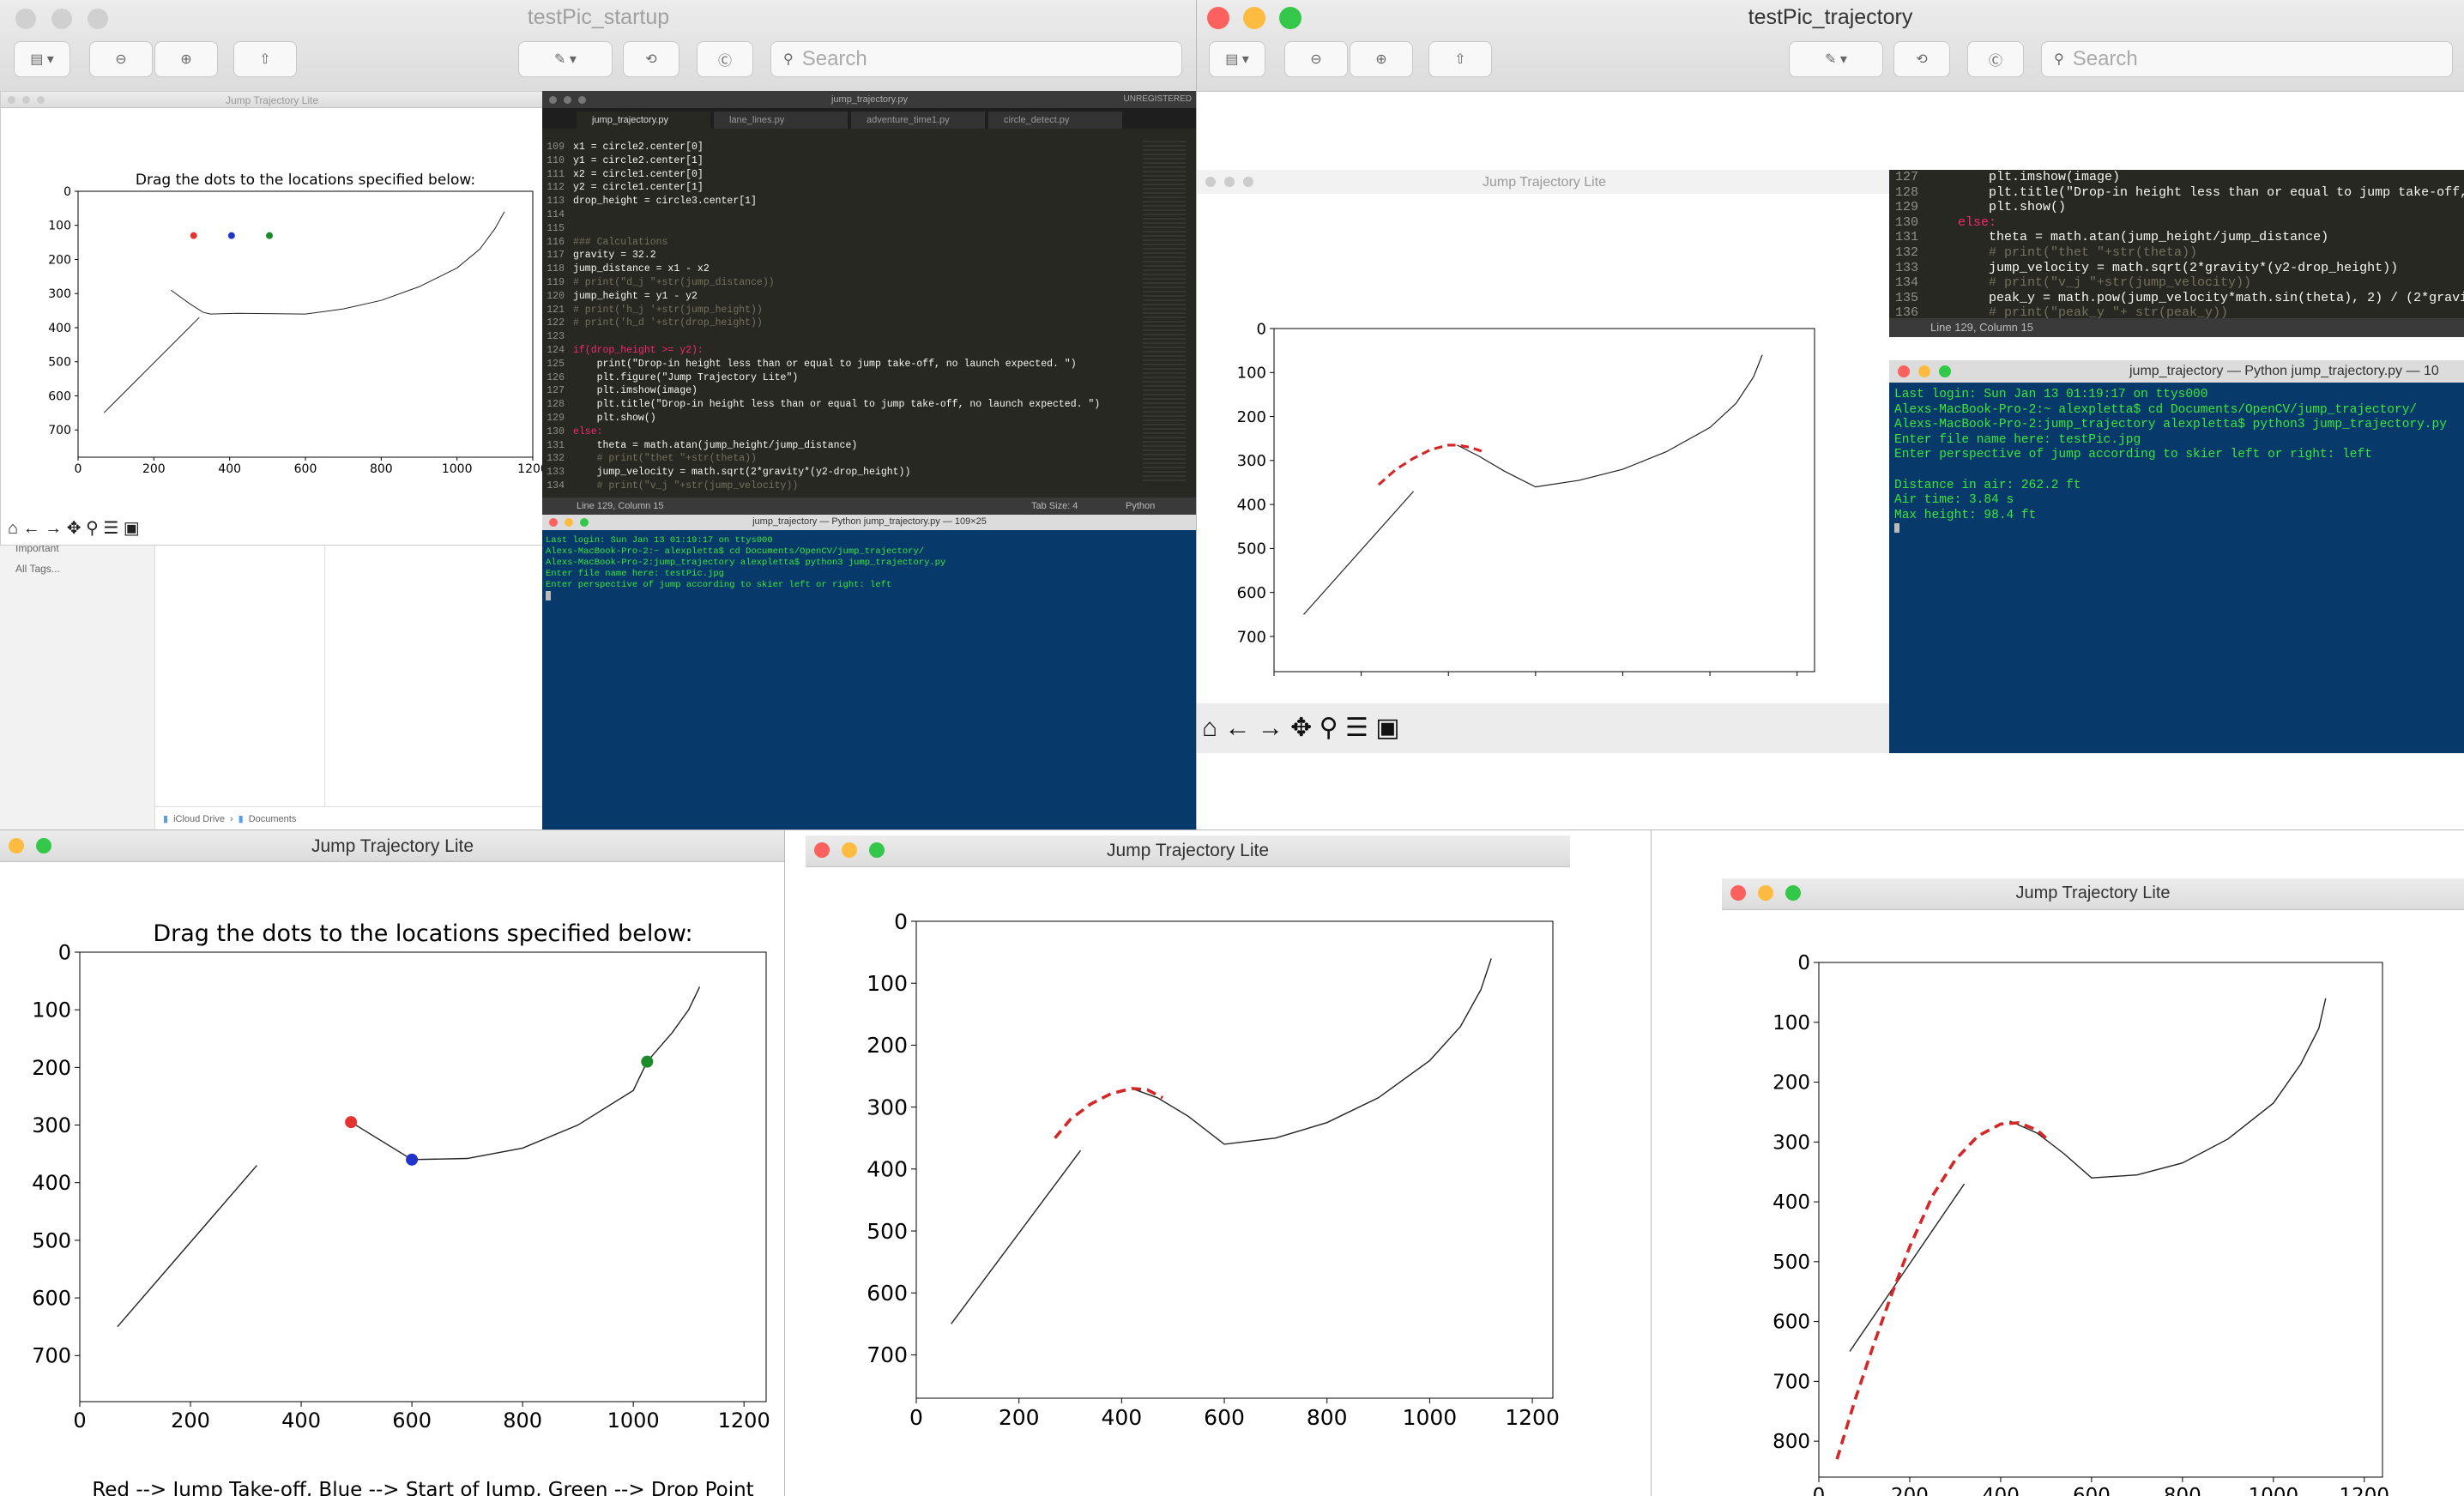 Image resolution: width=2464 pixels, height=1496 pixels. Describe the element at coordinates (918, 120) in the screenshot. I see `tab-adventure-time: adventure_time1.py` at that location.